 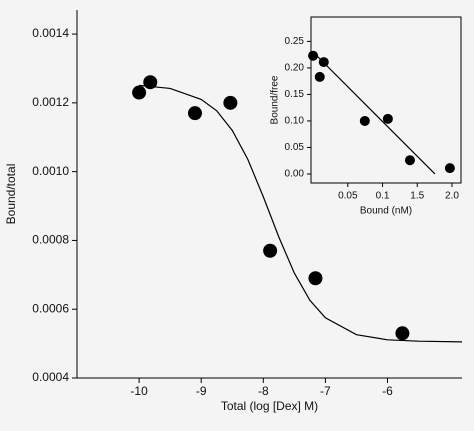 What do you see at coordinates (417, 196) in the screenshot?
I see `x-tick-label: 1.5` at bounding box center [417, 196].